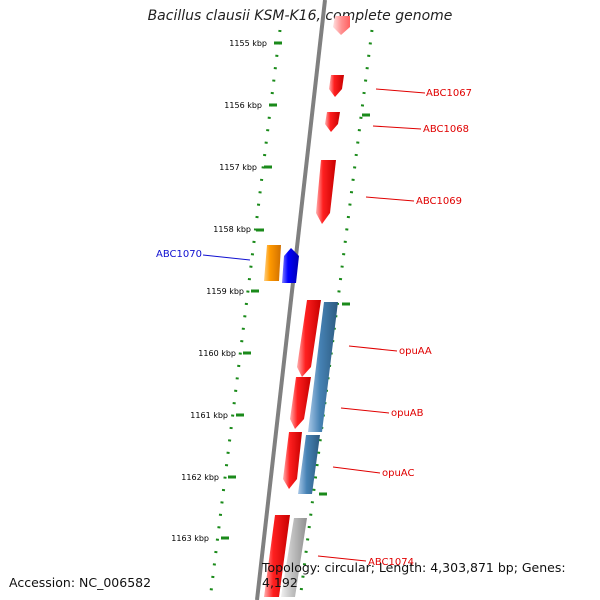  I want to click on gene-abc1070, so click(290, 265).